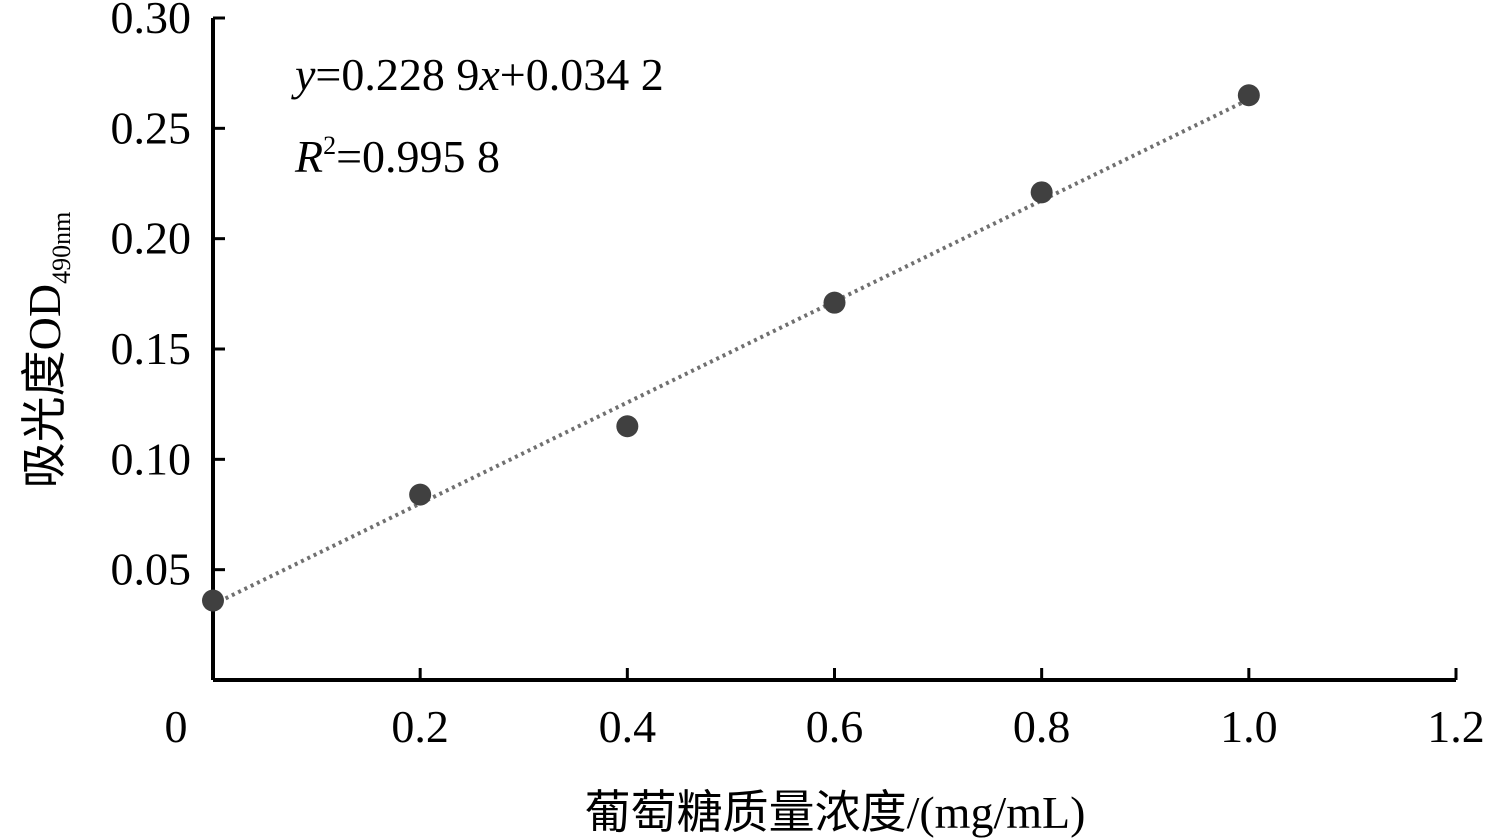 This screenshot has width=1493, height=840. Describe the element at coordinates (151, 238) in the screenshot. I see `y-tick-label: 0.20` at that location.